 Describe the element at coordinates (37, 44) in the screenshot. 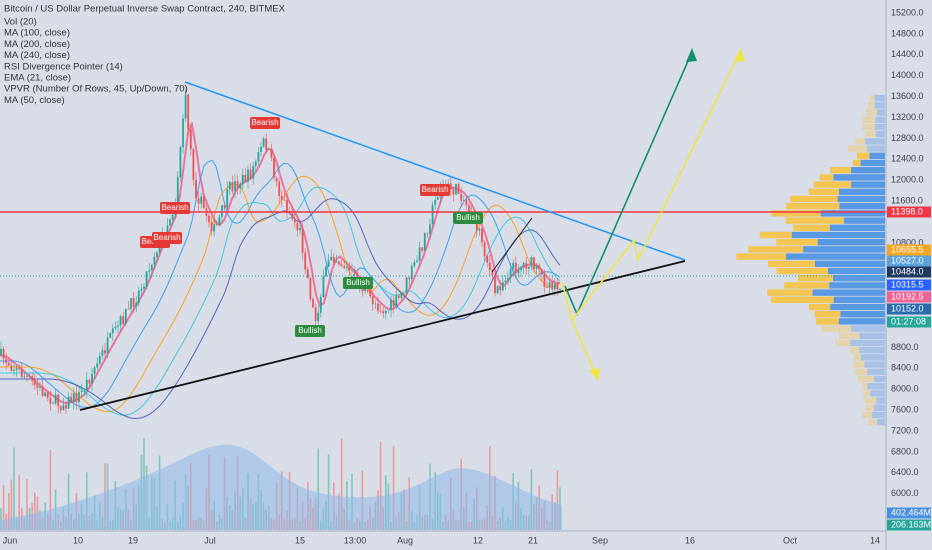

I see `indicator: MA (200, close)` at that location.